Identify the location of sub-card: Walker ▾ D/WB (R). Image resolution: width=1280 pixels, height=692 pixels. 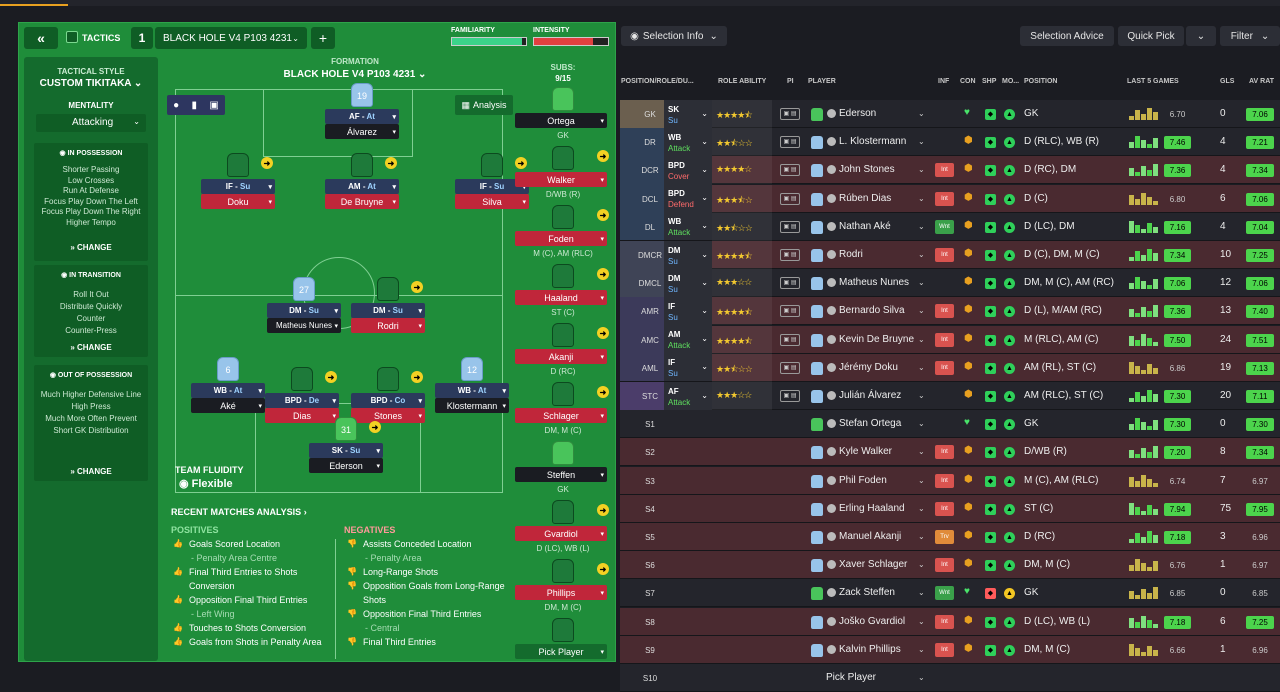
(563, 172).